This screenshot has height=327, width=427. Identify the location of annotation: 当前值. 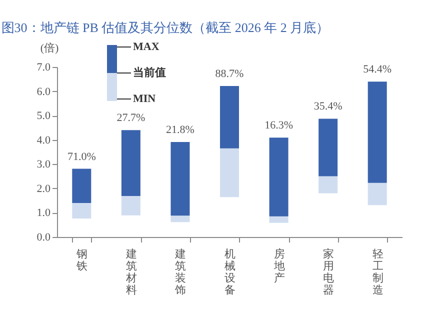
(149, 72).